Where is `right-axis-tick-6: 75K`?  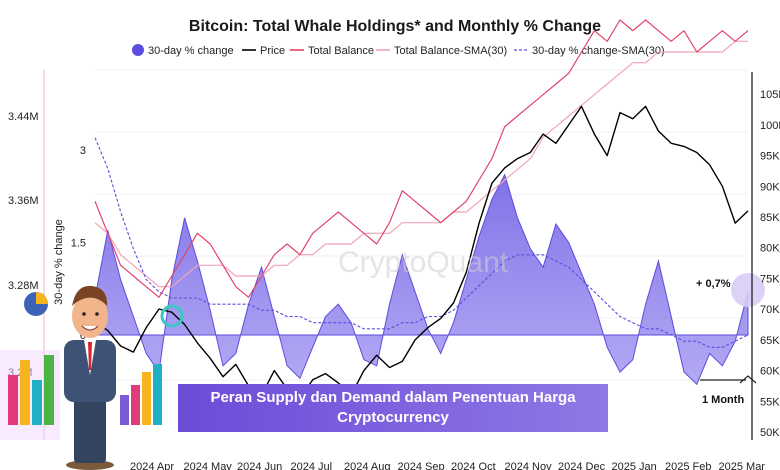 right-axis-tick-6: 75K is located at coordinates (770, 279).